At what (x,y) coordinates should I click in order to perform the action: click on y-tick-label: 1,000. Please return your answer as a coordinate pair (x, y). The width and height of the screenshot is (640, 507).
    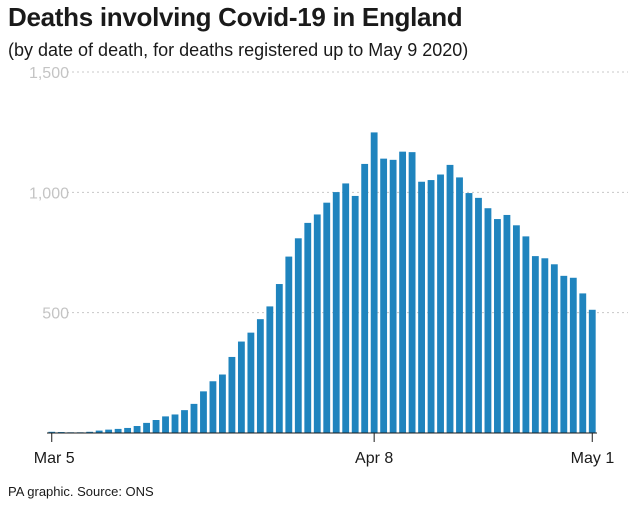
    Looking at the image, I should click on (49, 193).